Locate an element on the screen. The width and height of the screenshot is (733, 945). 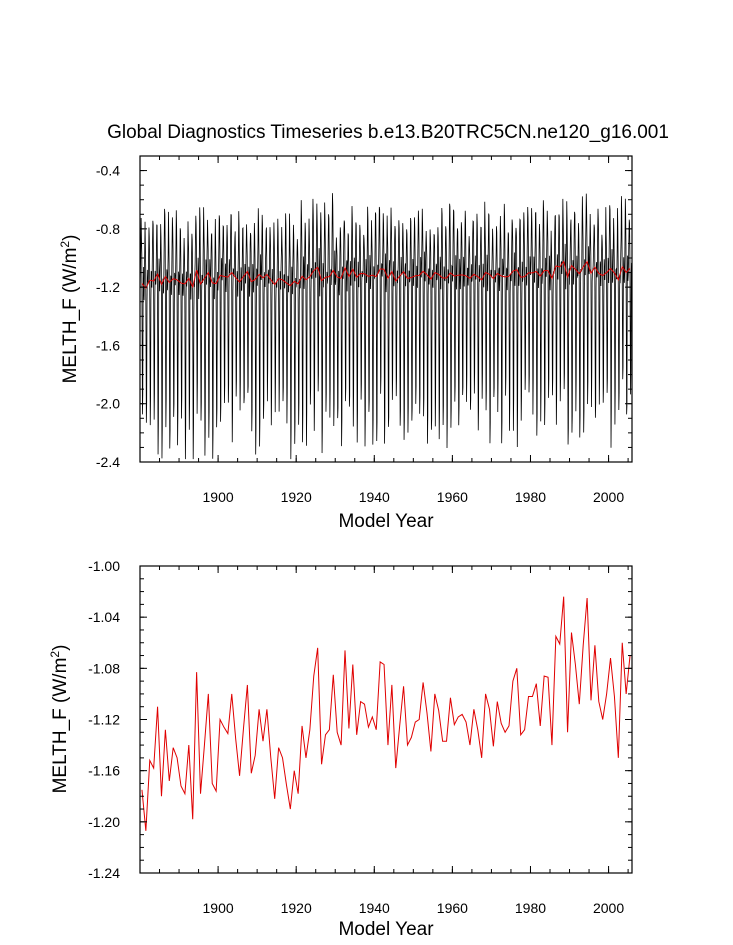
y-tick-label: -1.6 is located at coordinates (108, 345).